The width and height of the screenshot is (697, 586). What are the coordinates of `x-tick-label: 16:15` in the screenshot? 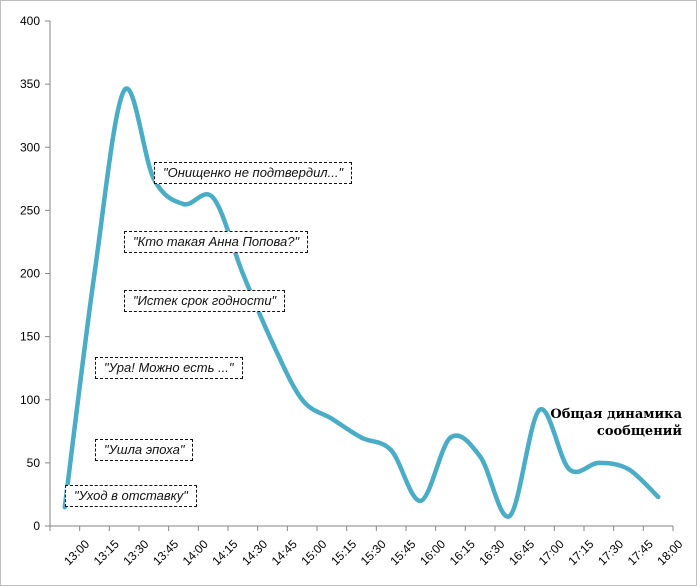 It's located at (462, 552).